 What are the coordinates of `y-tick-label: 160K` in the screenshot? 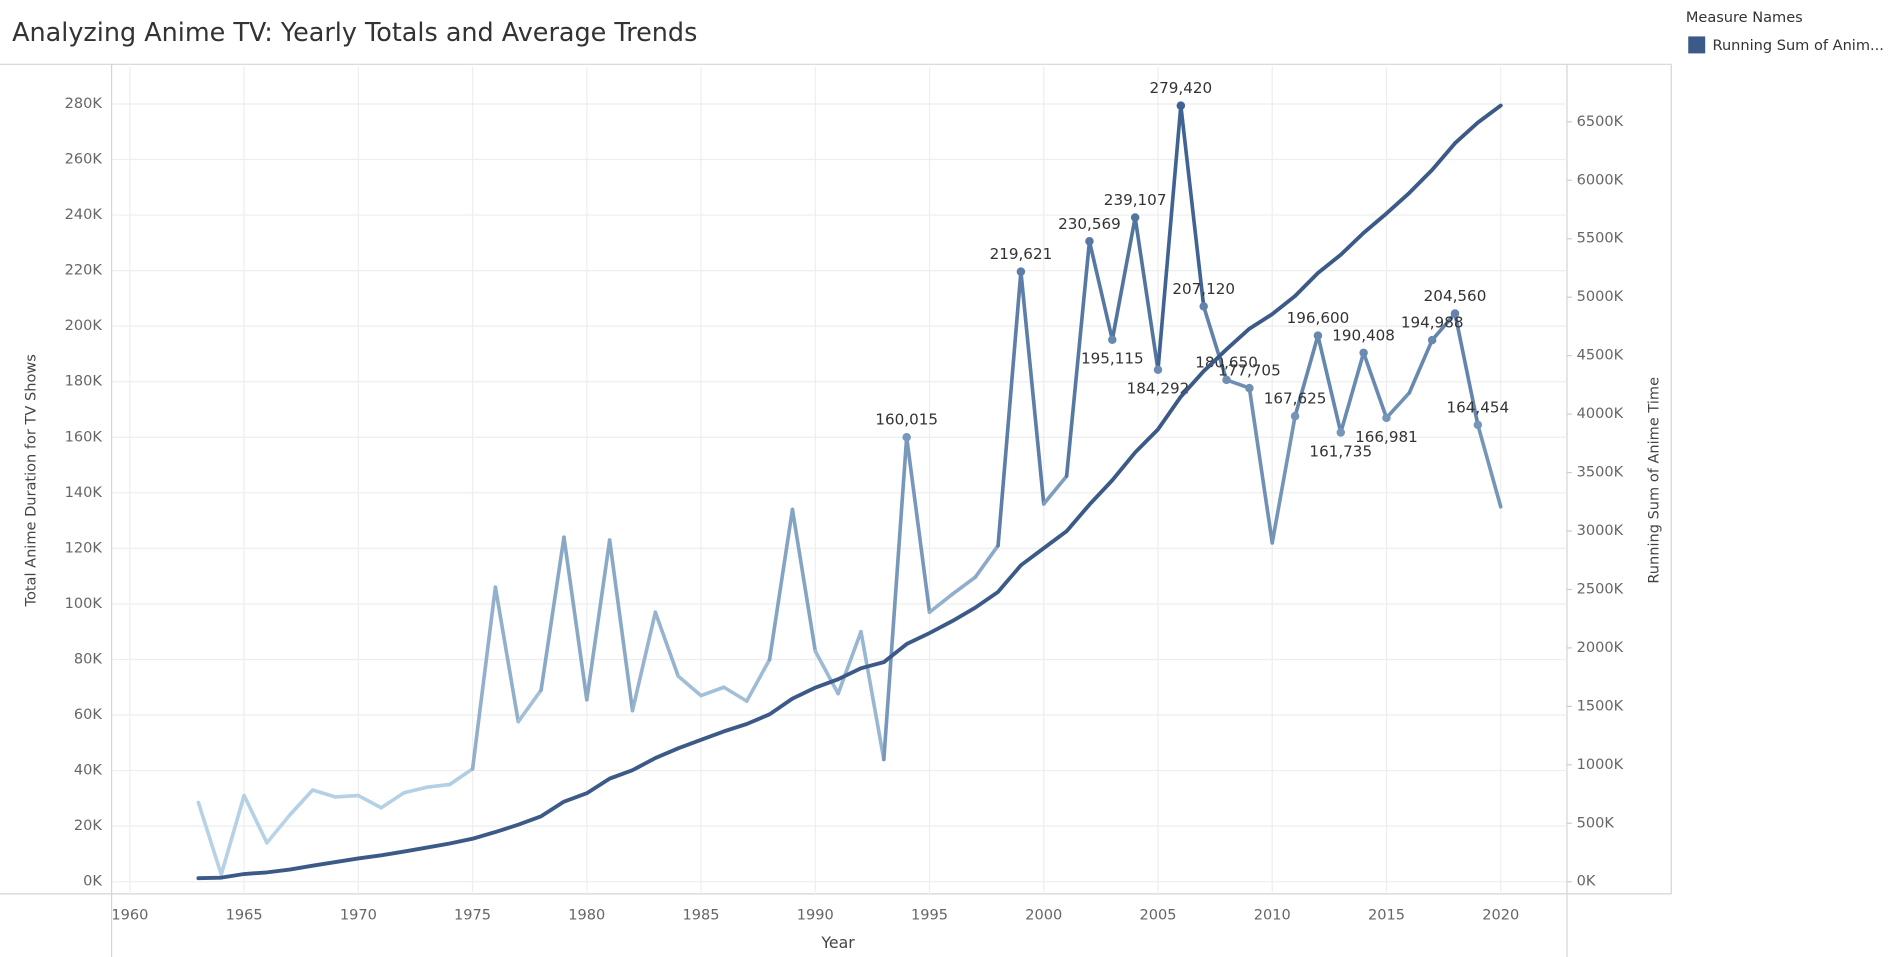 It's located at (84, 436).